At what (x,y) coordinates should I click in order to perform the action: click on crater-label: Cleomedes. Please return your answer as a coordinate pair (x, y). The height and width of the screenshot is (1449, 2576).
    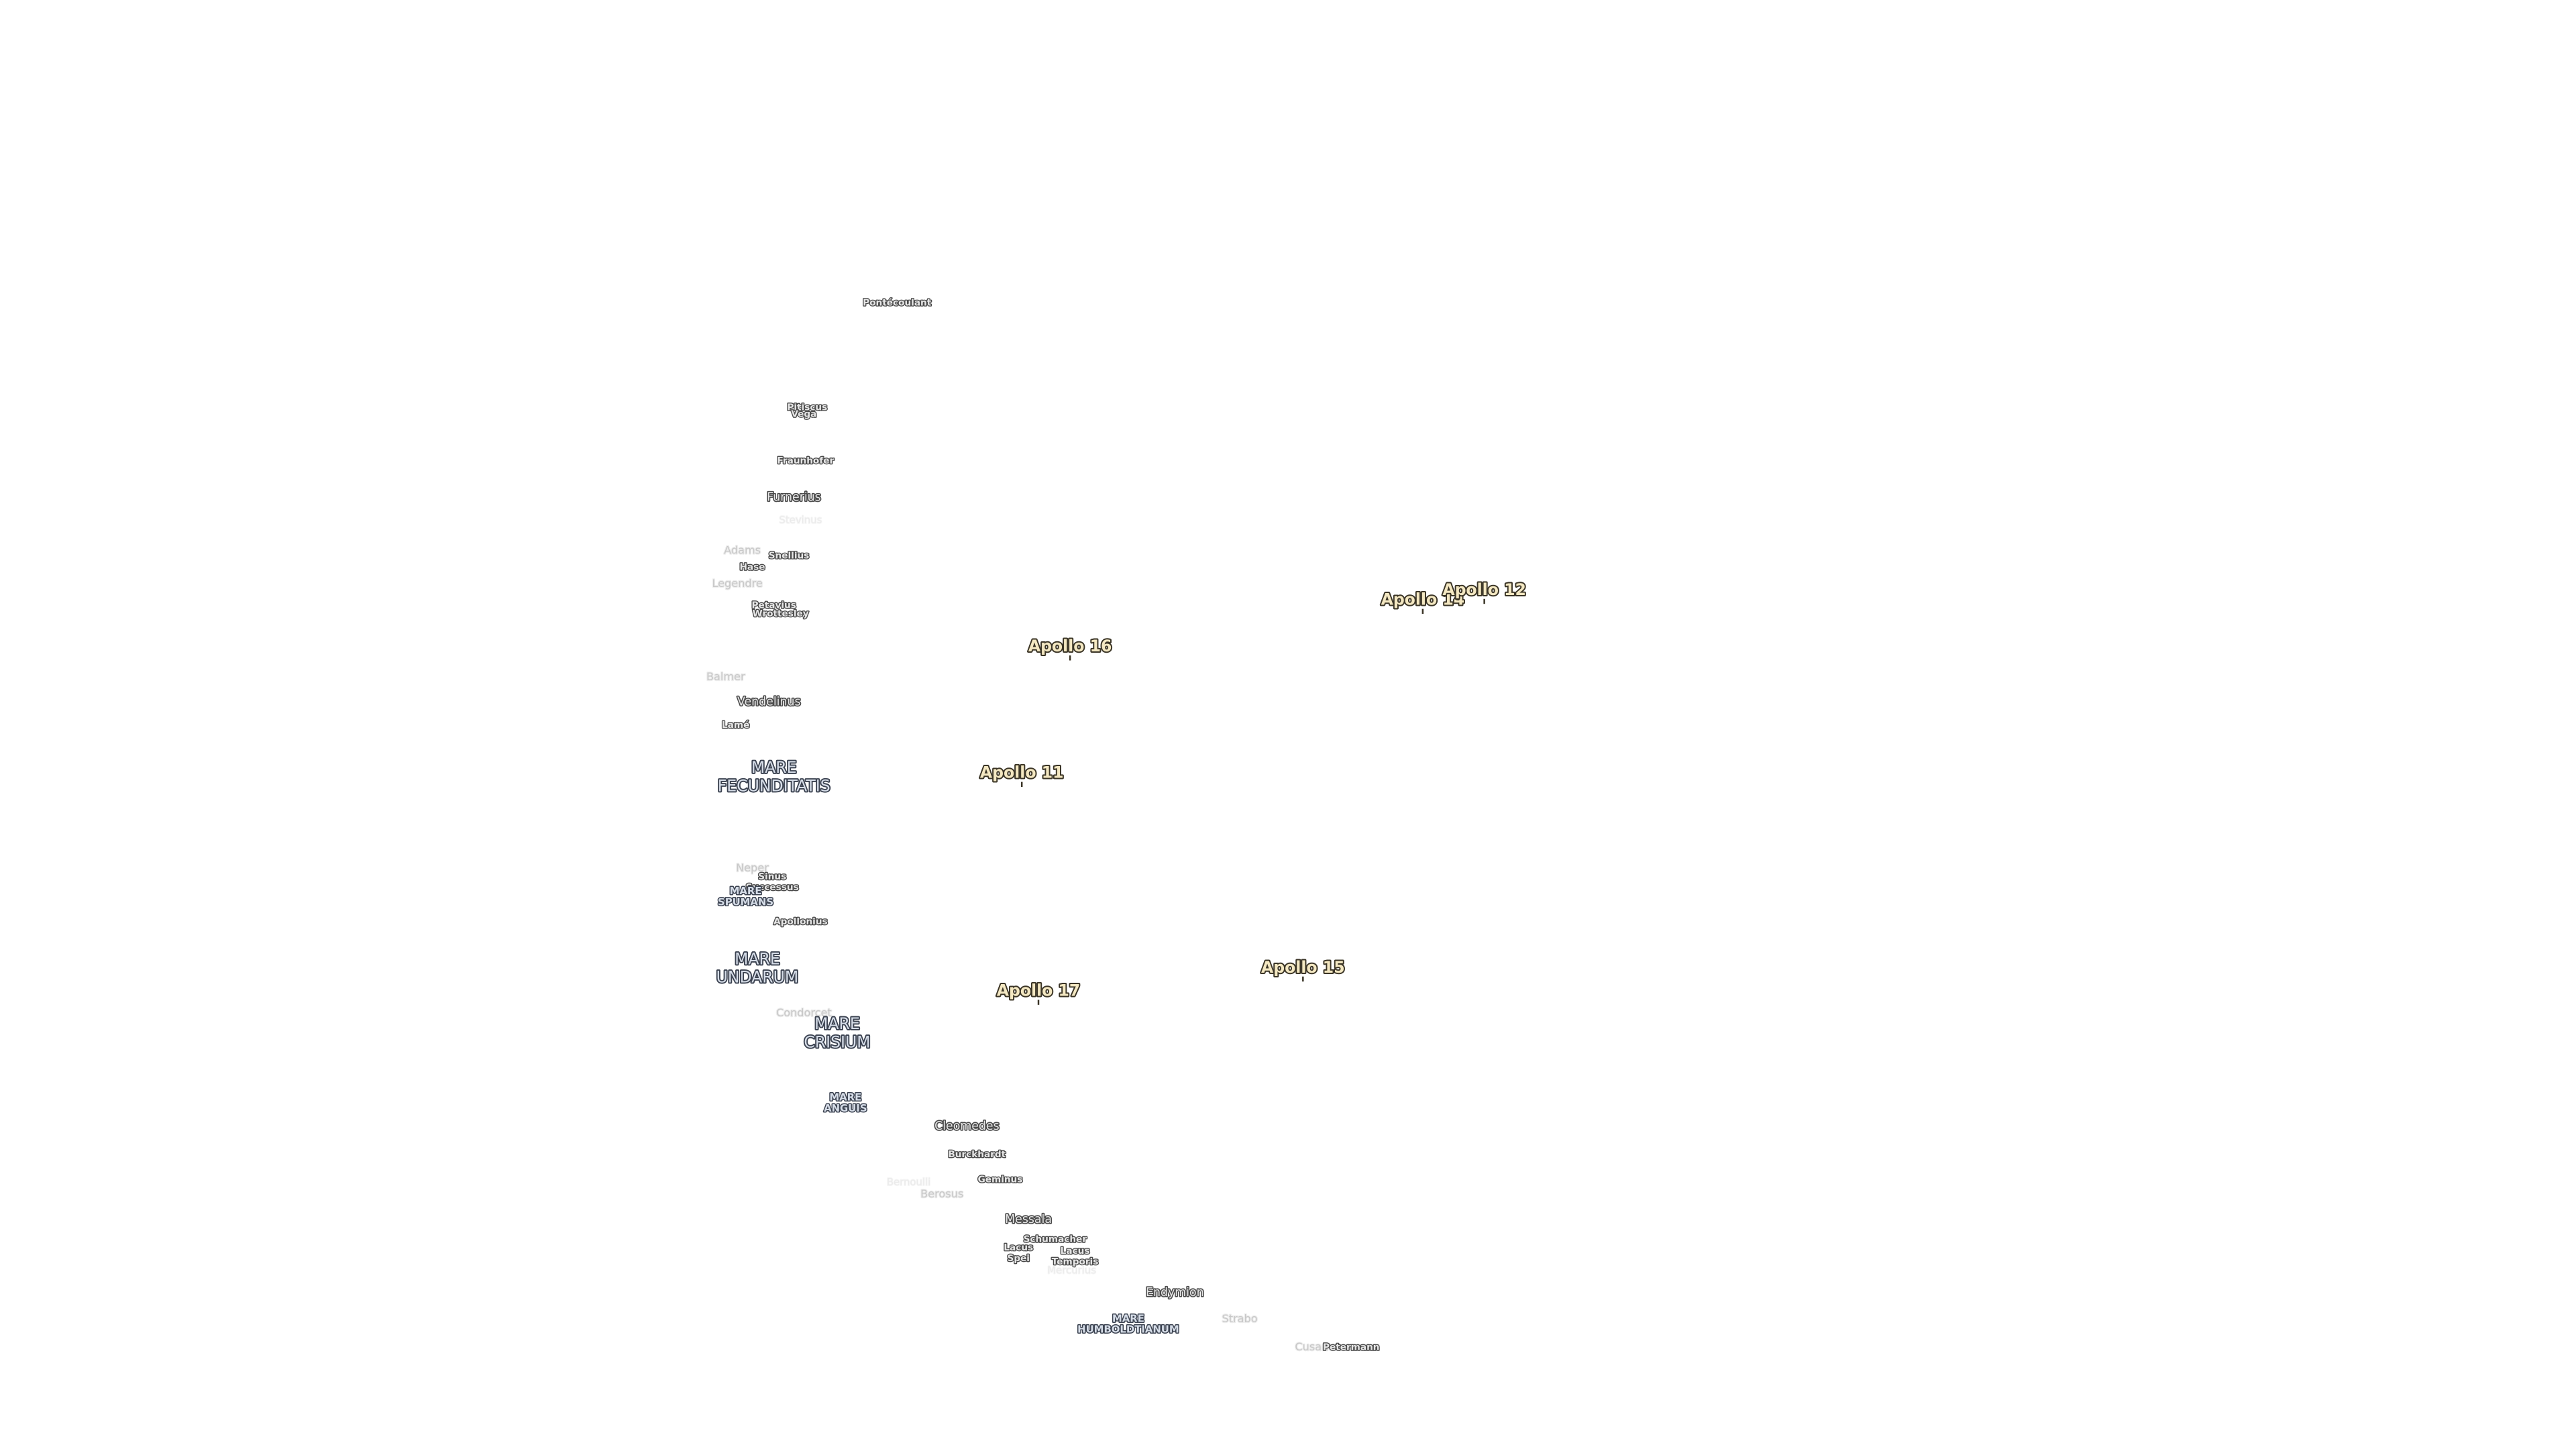
    Looking at the image, I should click on (967, 1126).